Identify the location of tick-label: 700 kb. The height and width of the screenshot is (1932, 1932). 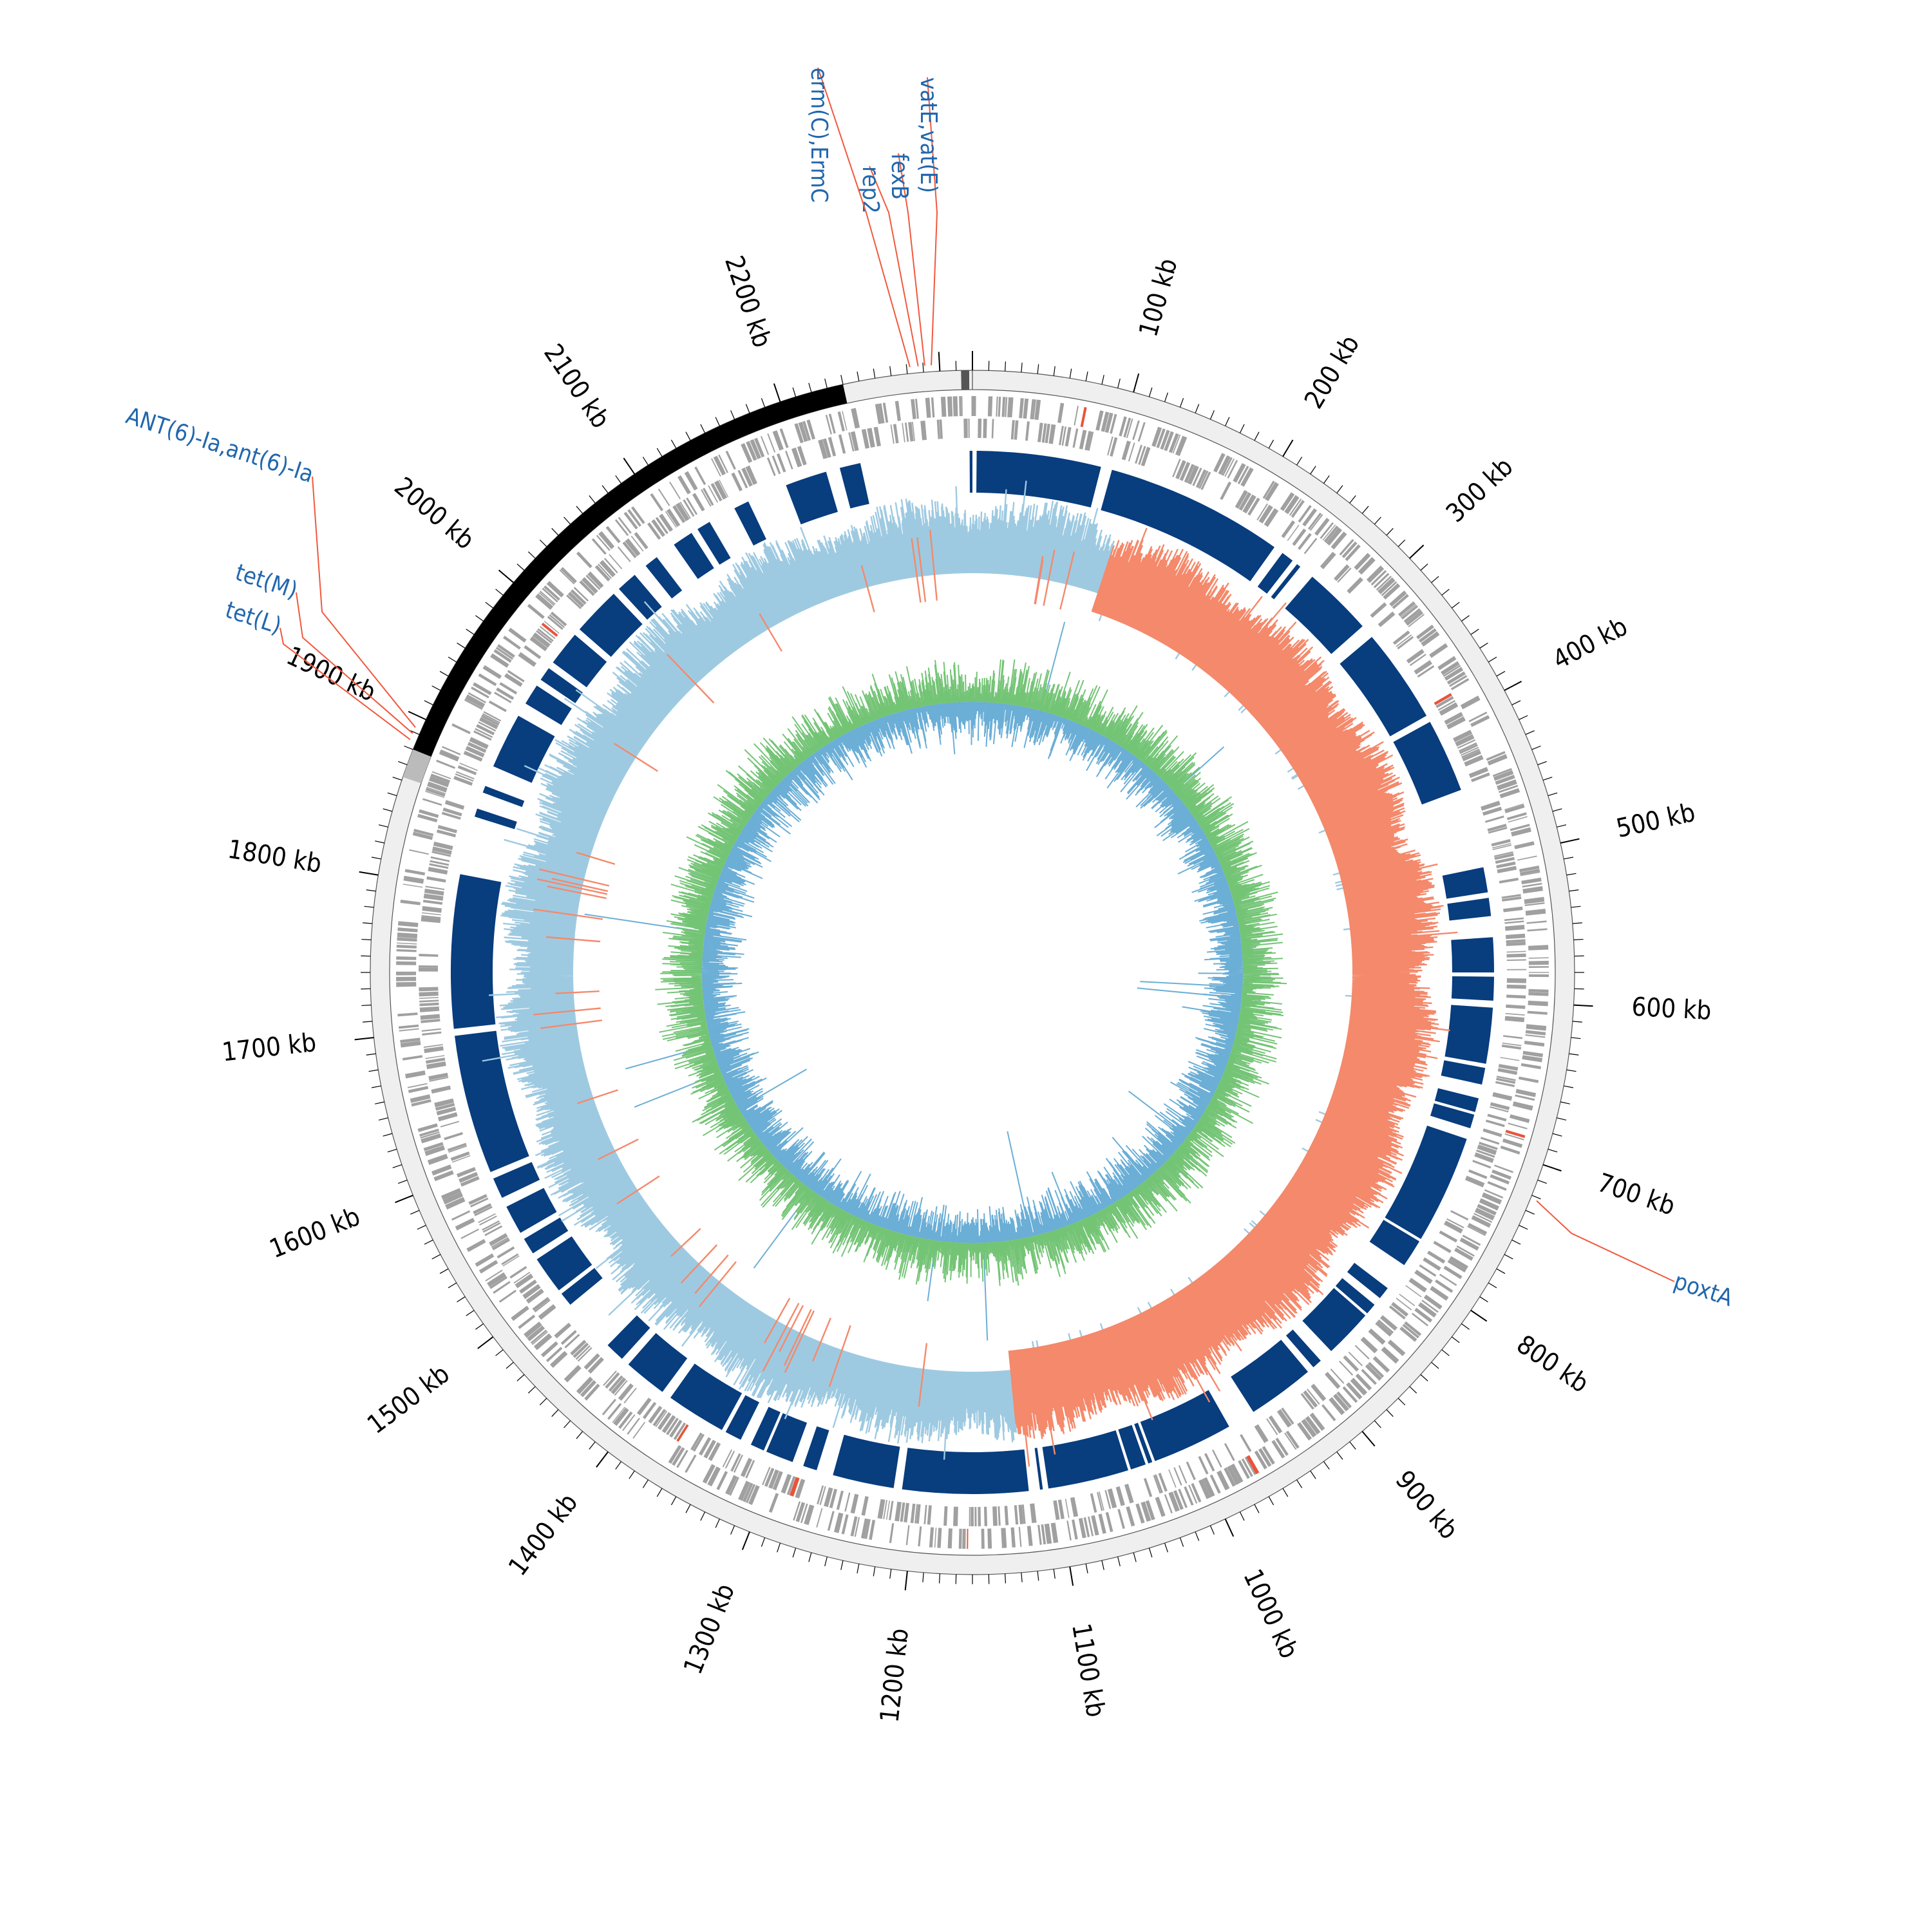
(1636, 1195).